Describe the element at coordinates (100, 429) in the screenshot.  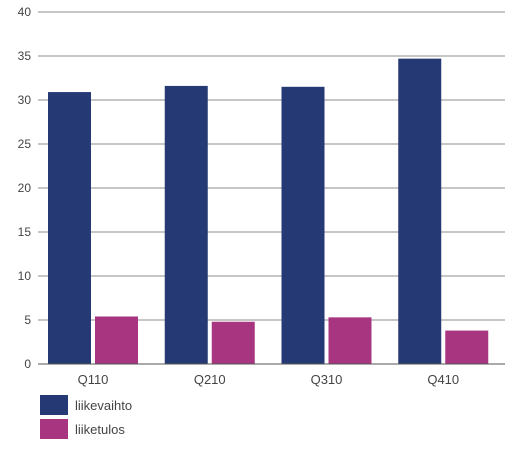
I see `legend-label-liiketulos: liiketulos` at that location.